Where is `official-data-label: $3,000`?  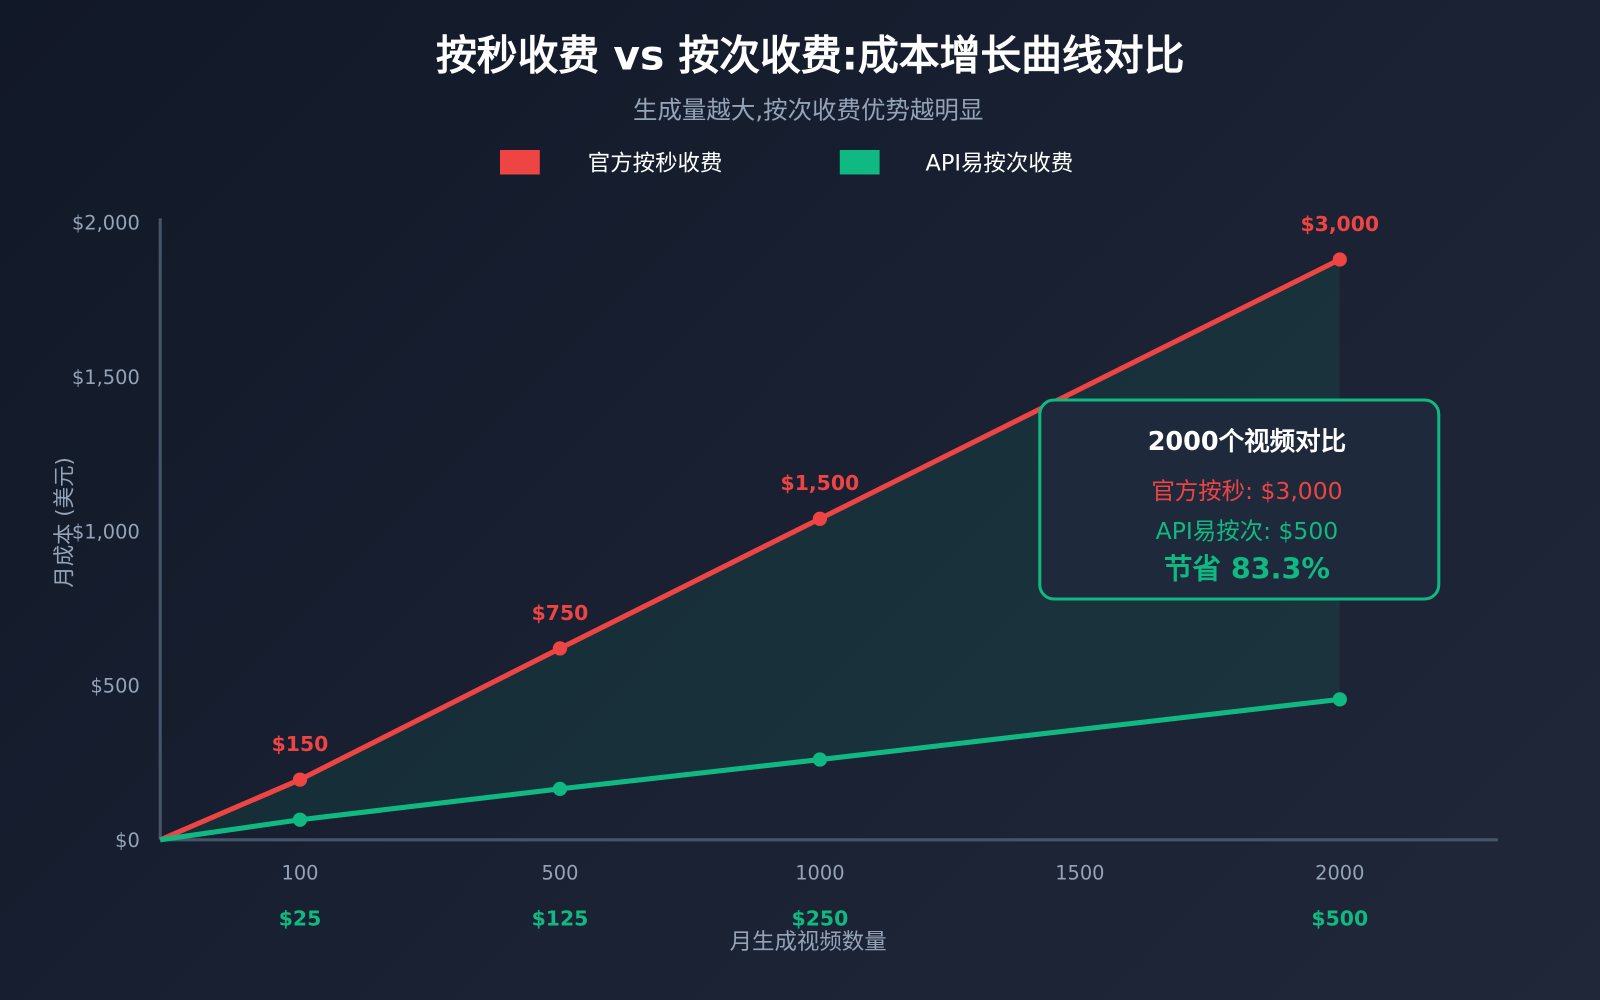 official-data-label: $3,000 is located at coordinates (1339, 224).